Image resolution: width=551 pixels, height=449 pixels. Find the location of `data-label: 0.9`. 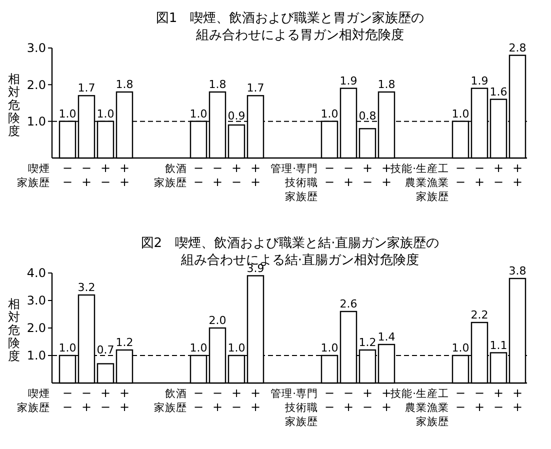

data-label: 0.9 is located at coordinates (237, 115).